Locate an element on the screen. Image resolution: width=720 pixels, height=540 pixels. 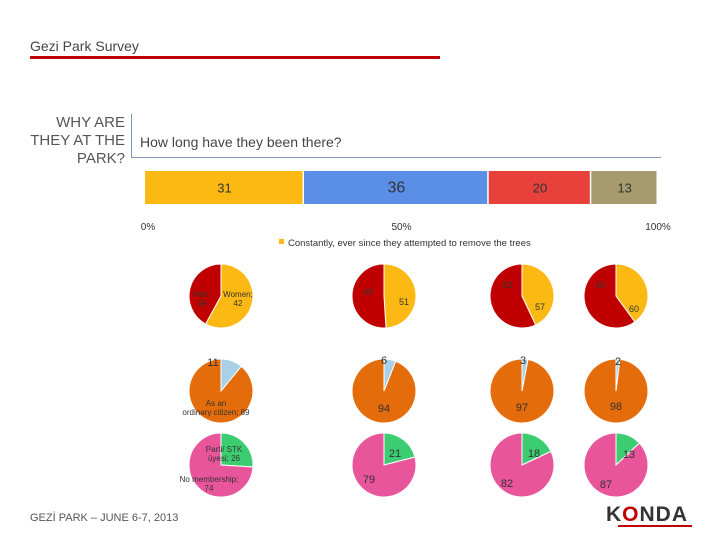
pie-label-line: 42 is located at coordinates (238, 303).